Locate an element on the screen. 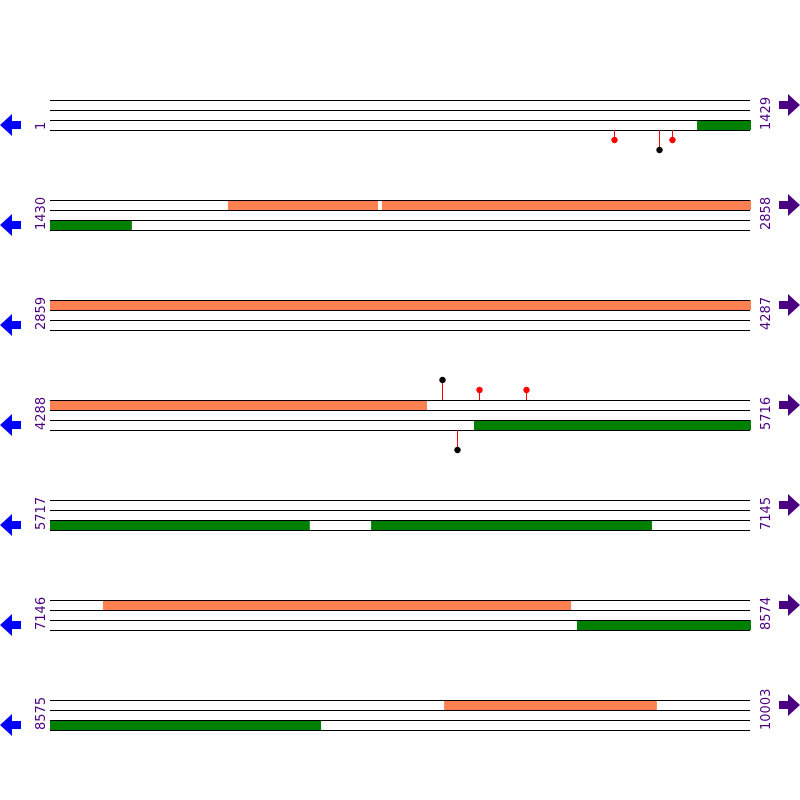  row-start-label: 5717 is located at coordinates (41, 513).